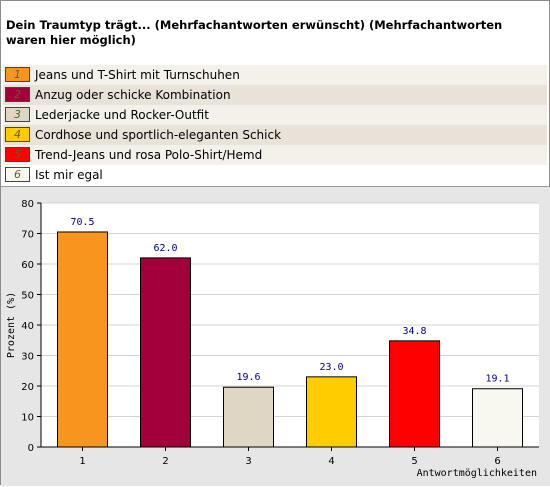 This screenshot has width=550, height=487. I want to click on legend-item-2: 2 Anzug oder schicke Kombination, so click(275, 95).